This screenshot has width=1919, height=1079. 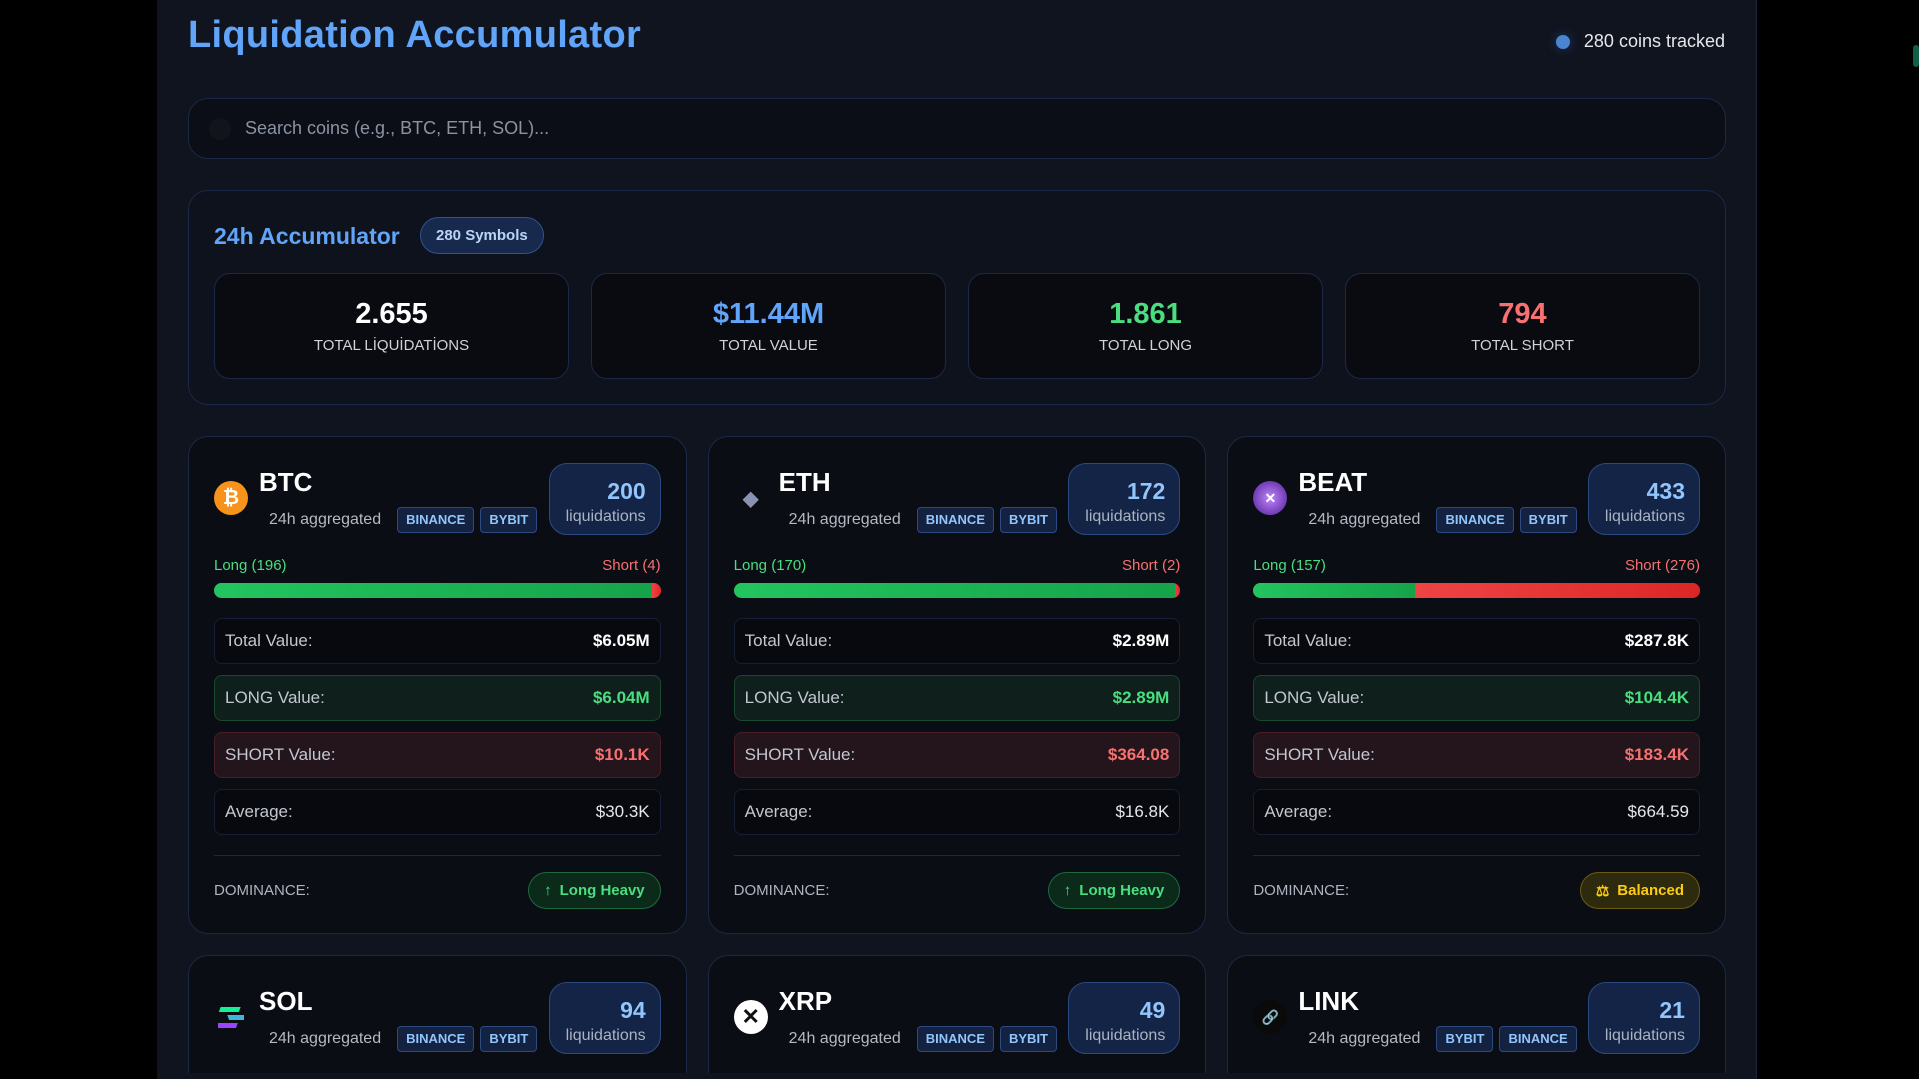 I want to click on stat-card: 2.655 TOTAL LİQUİDATİONS, so click(x=391, y=326).